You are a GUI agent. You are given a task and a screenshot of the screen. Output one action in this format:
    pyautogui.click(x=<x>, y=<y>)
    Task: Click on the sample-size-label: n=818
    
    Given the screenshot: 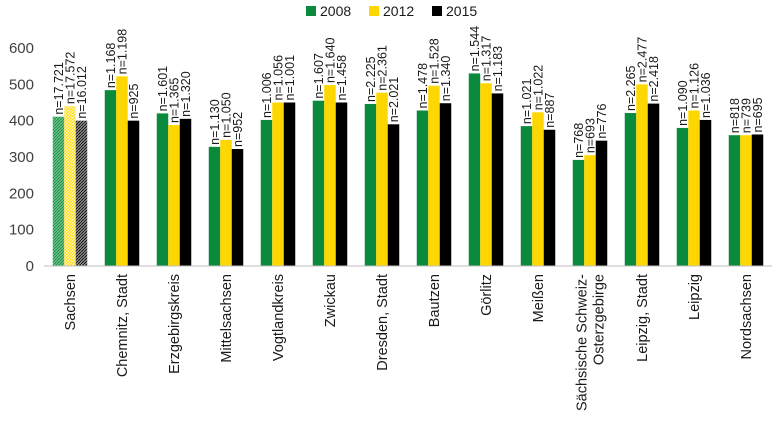 What is the action you would take?
    pyautogui.click(x=735, y=115)
    